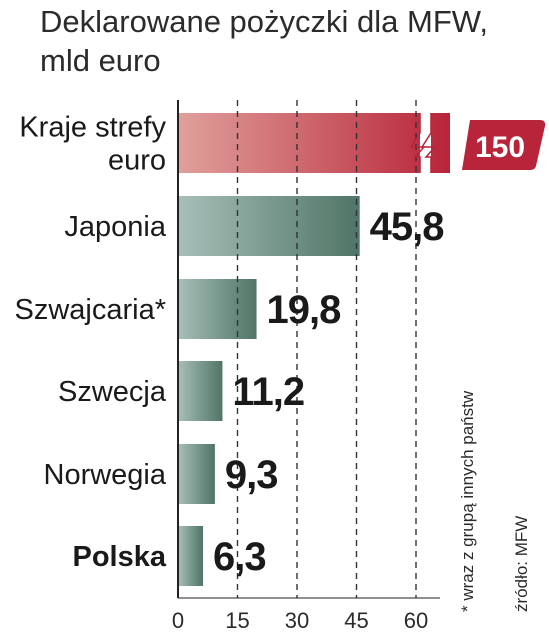 The image size is (549, 640). Describe the element at coordinates (314, 143) in the screenshot. I see `bar-kraje-strefy-euro` at that location.